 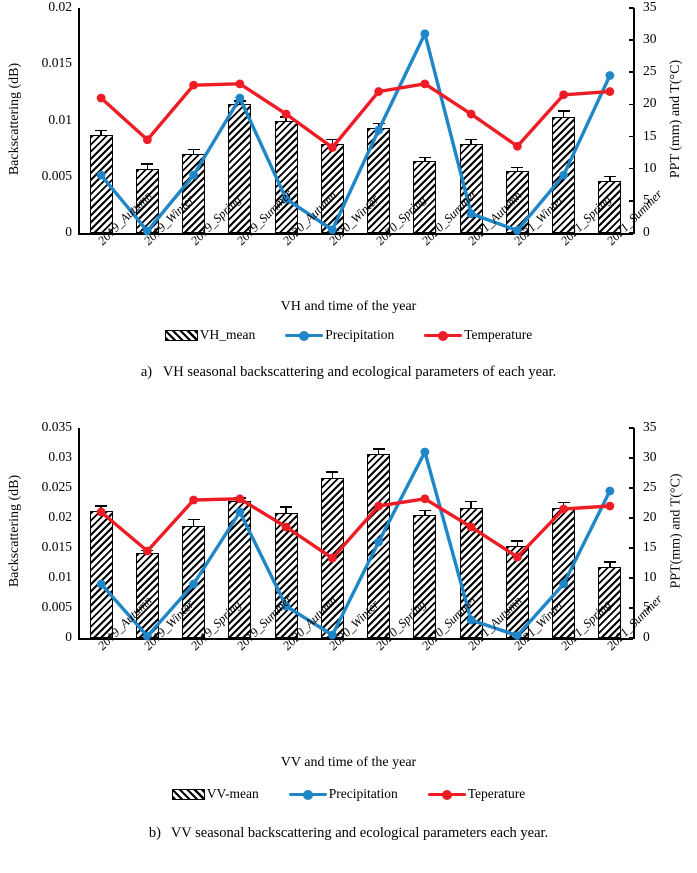 I want to click on legend-item: VV-mean, so click(x=215, y=794).